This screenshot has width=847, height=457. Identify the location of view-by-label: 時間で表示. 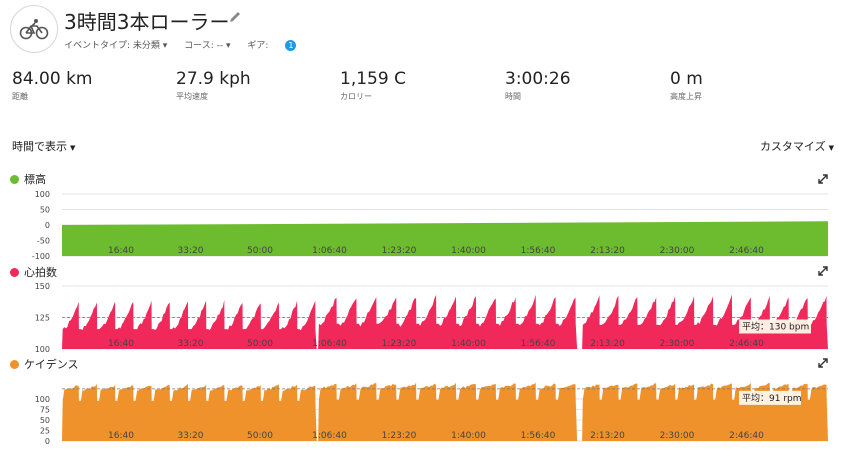
(39, 146).